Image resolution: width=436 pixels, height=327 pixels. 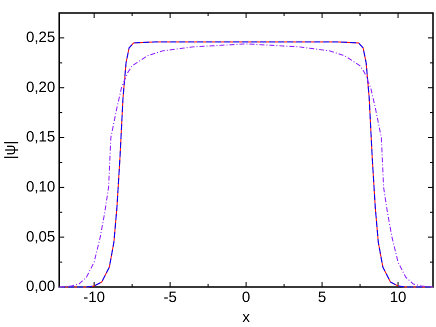 What do you see at coordinates (398, 297) in the screenshot?
I see `x-tick-label: 10` at bounding box center [398, 297].